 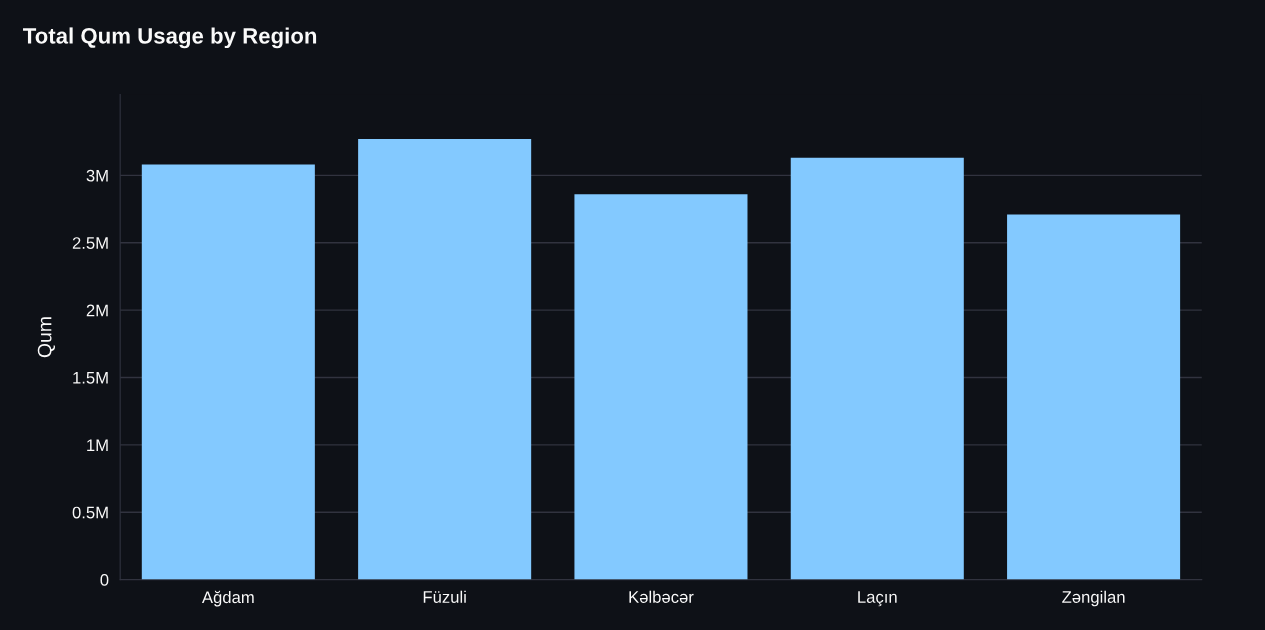 I want to click on chart-title: Total Qum Usage by Region, so click(x=170, y=38).